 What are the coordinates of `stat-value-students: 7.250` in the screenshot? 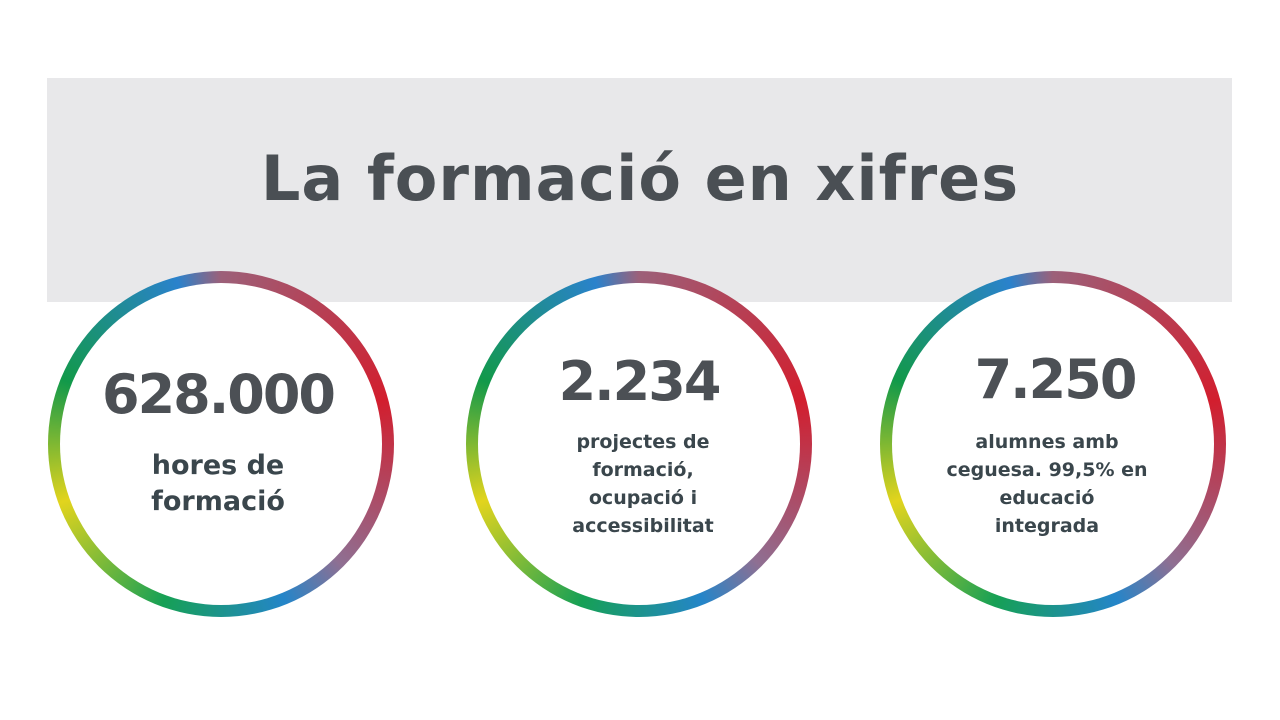 It's located at (1056, 379).